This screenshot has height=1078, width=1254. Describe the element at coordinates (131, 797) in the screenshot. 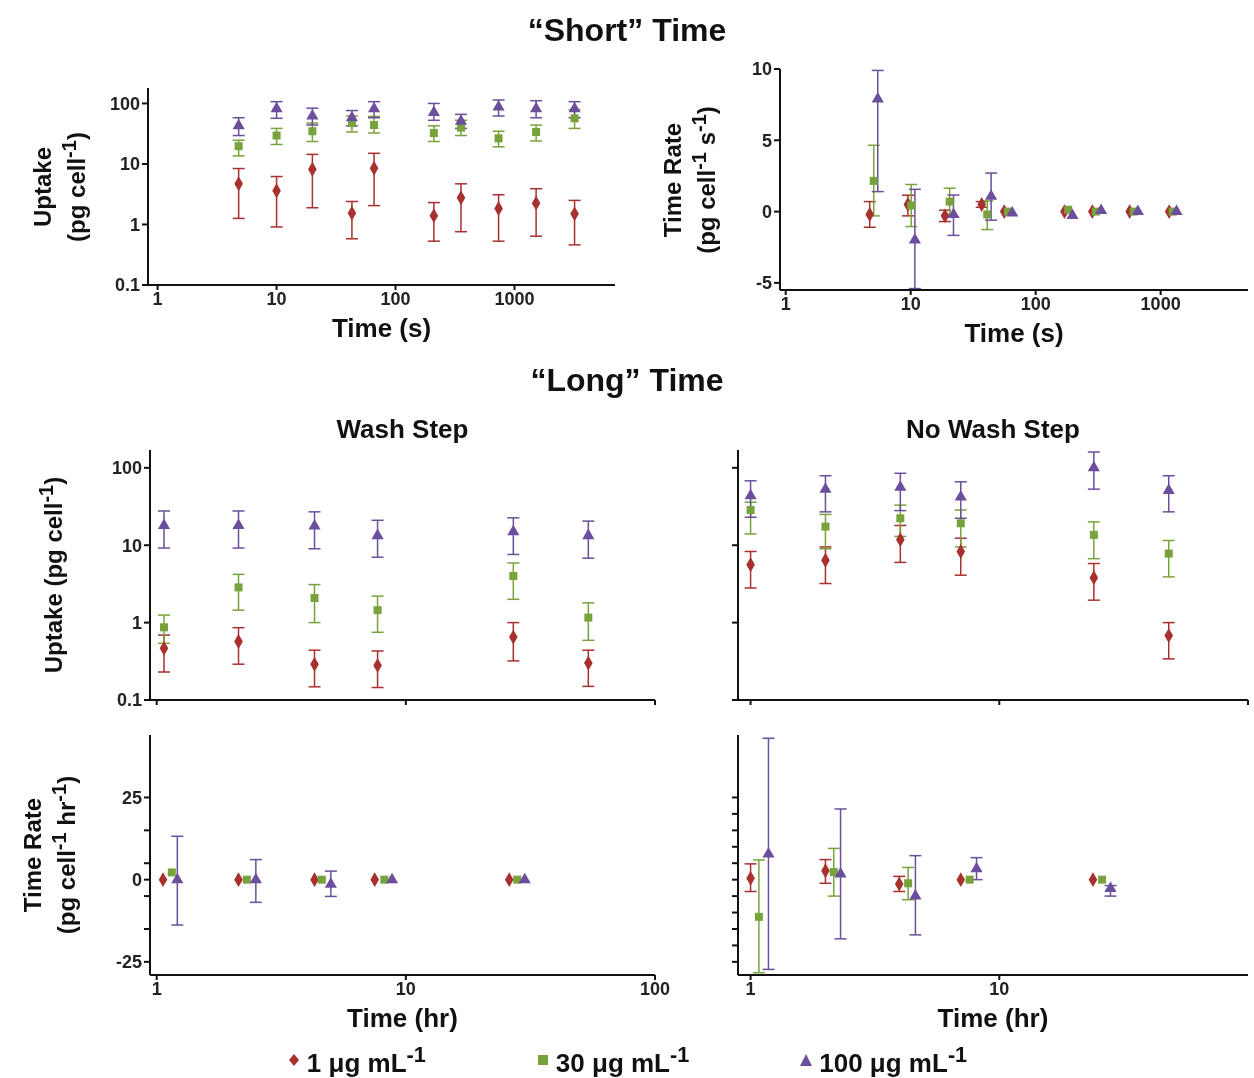

I see `y-tick-label: 25` at that location.